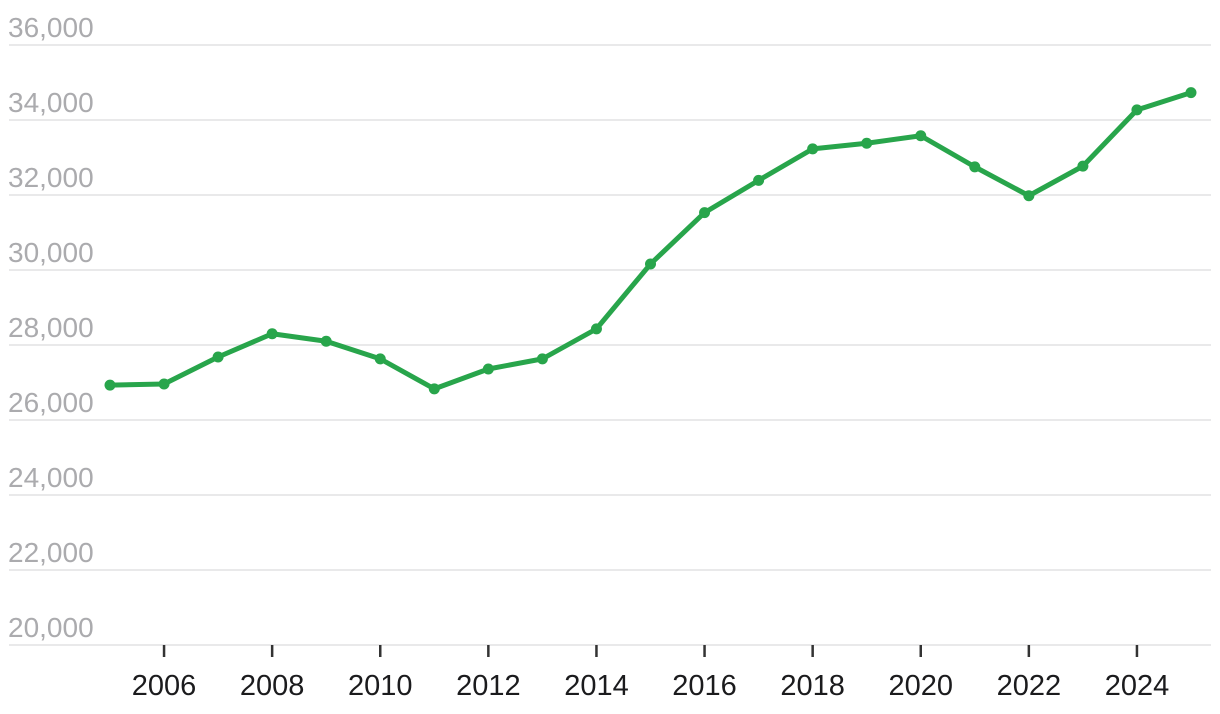 This screenshot has height=714, width=1220. Describe the element at coordinates (51, 477) in the screenshot. I see `y-tick-label: 24,000` at that location.